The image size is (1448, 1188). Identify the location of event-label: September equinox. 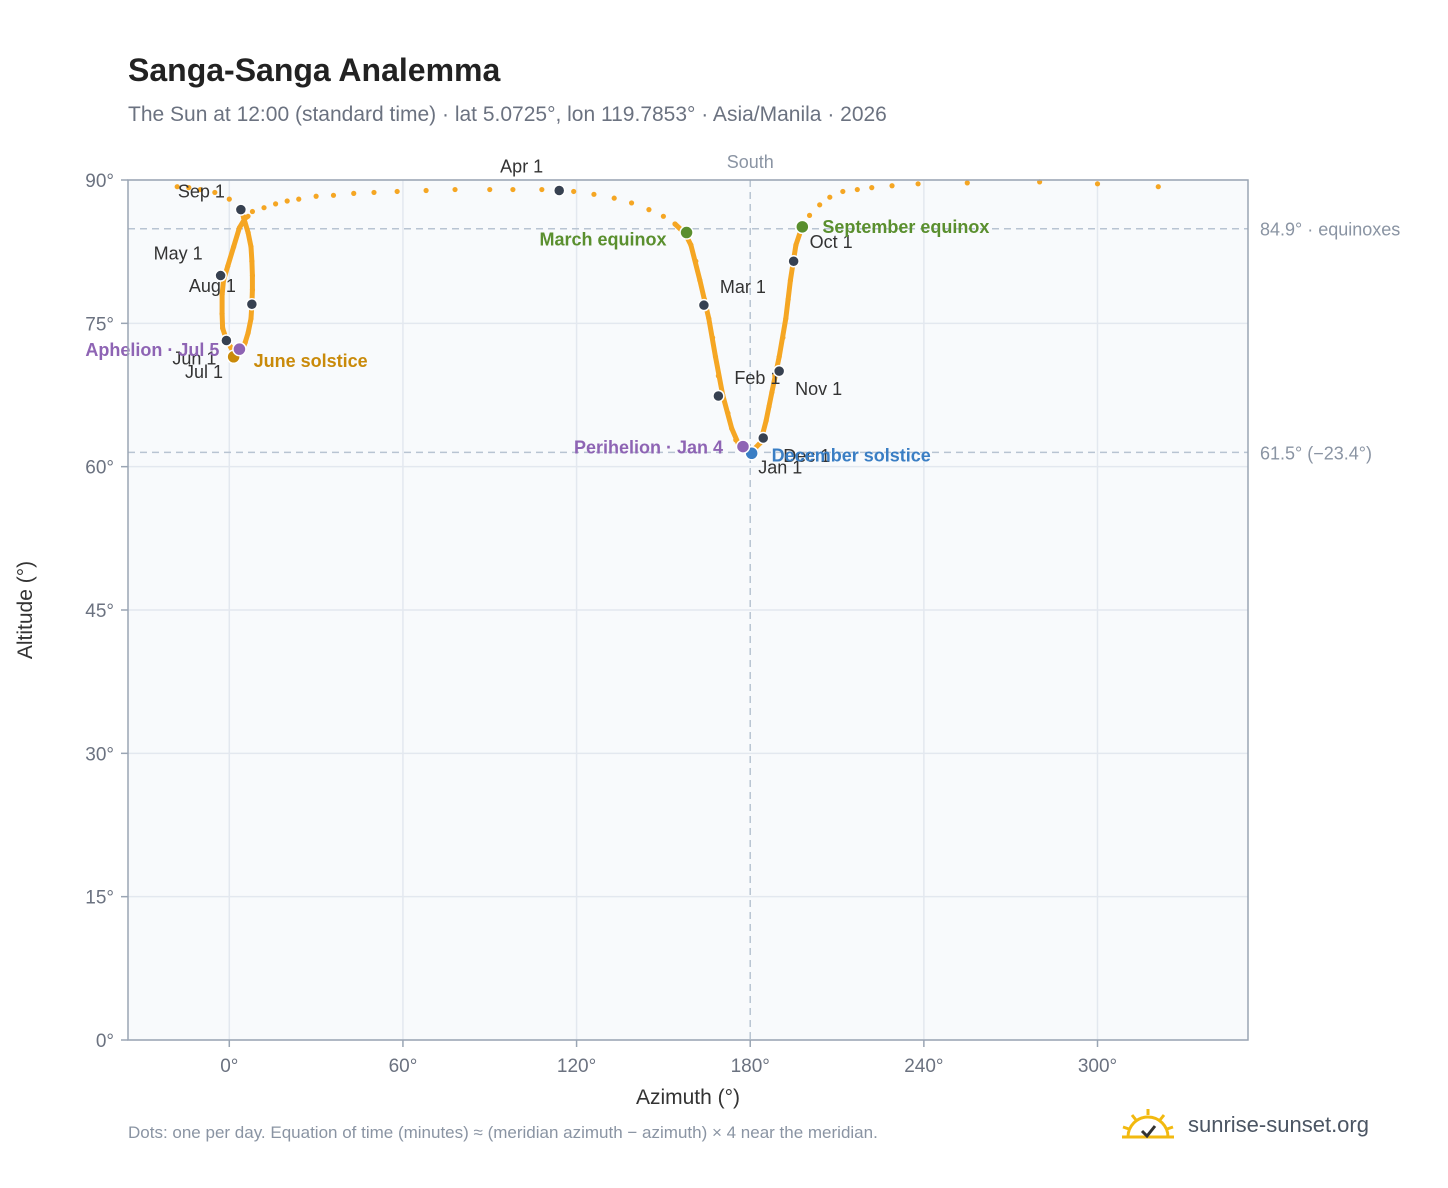
(905, 227).